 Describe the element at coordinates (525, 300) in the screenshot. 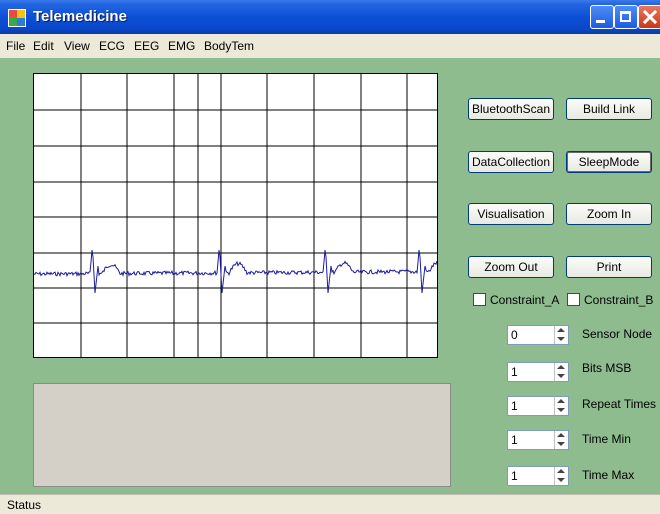

I see `constraint-a-label: Constraint_A` at that location.